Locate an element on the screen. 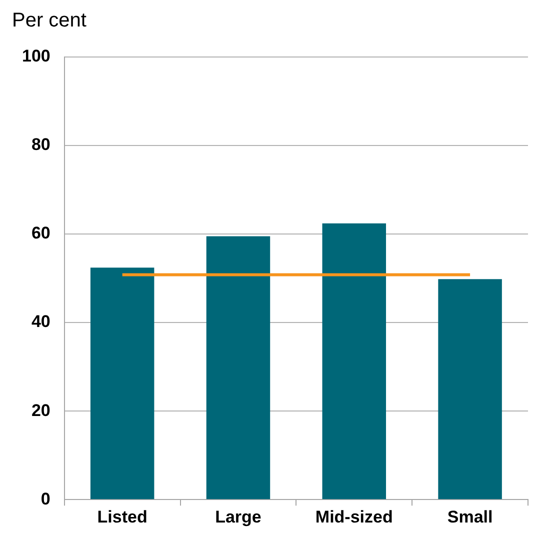 Image resolution: width=536 pixels, height=534 pixels. y-axis-title: Per cent is located at coordinates (49, 21).